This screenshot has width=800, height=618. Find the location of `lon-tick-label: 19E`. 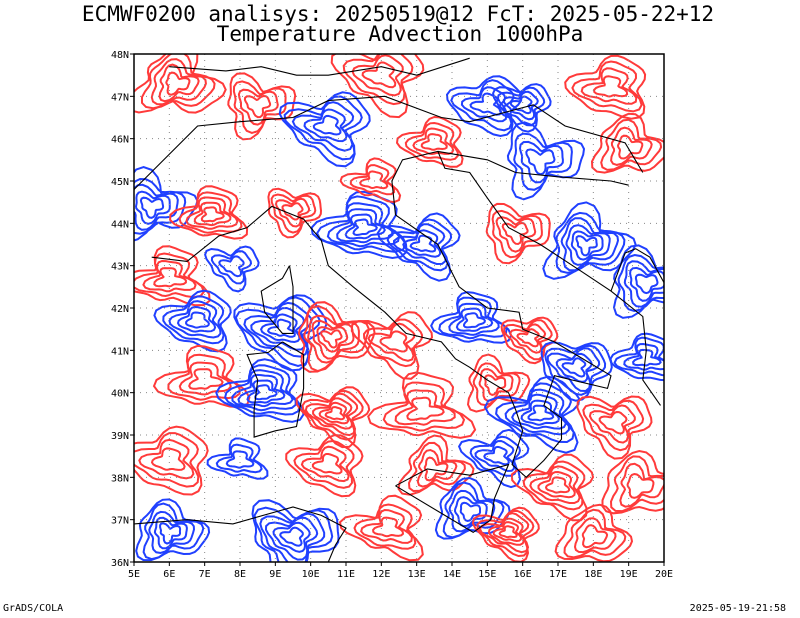

lon-tick-label: 19E is located at coordinates (629, 574).